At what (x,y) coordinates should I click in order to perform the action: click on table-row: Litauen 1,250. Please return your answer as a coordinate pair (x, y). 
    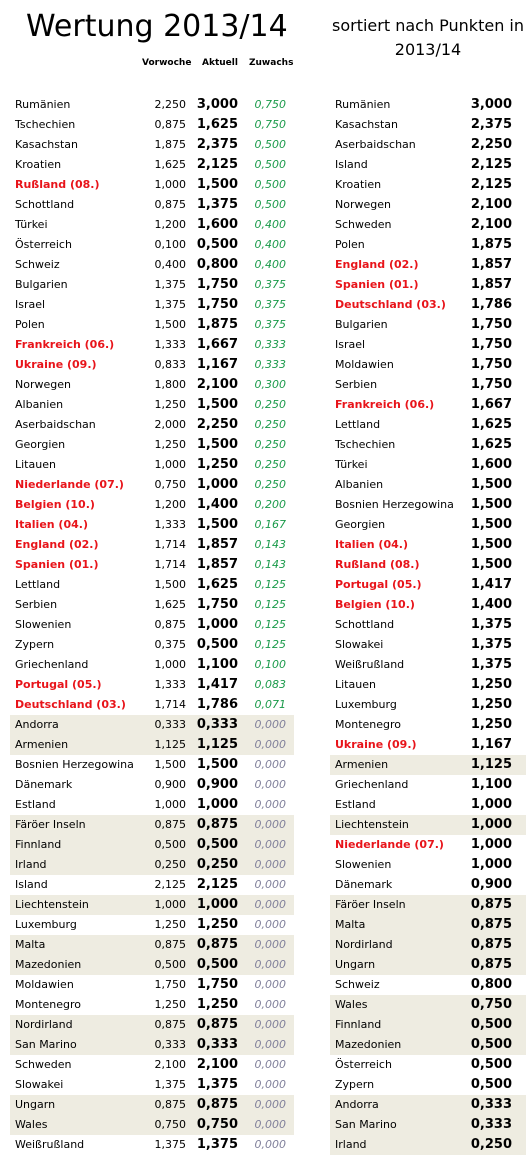
    Looking at the image, I should click on (428, 685).